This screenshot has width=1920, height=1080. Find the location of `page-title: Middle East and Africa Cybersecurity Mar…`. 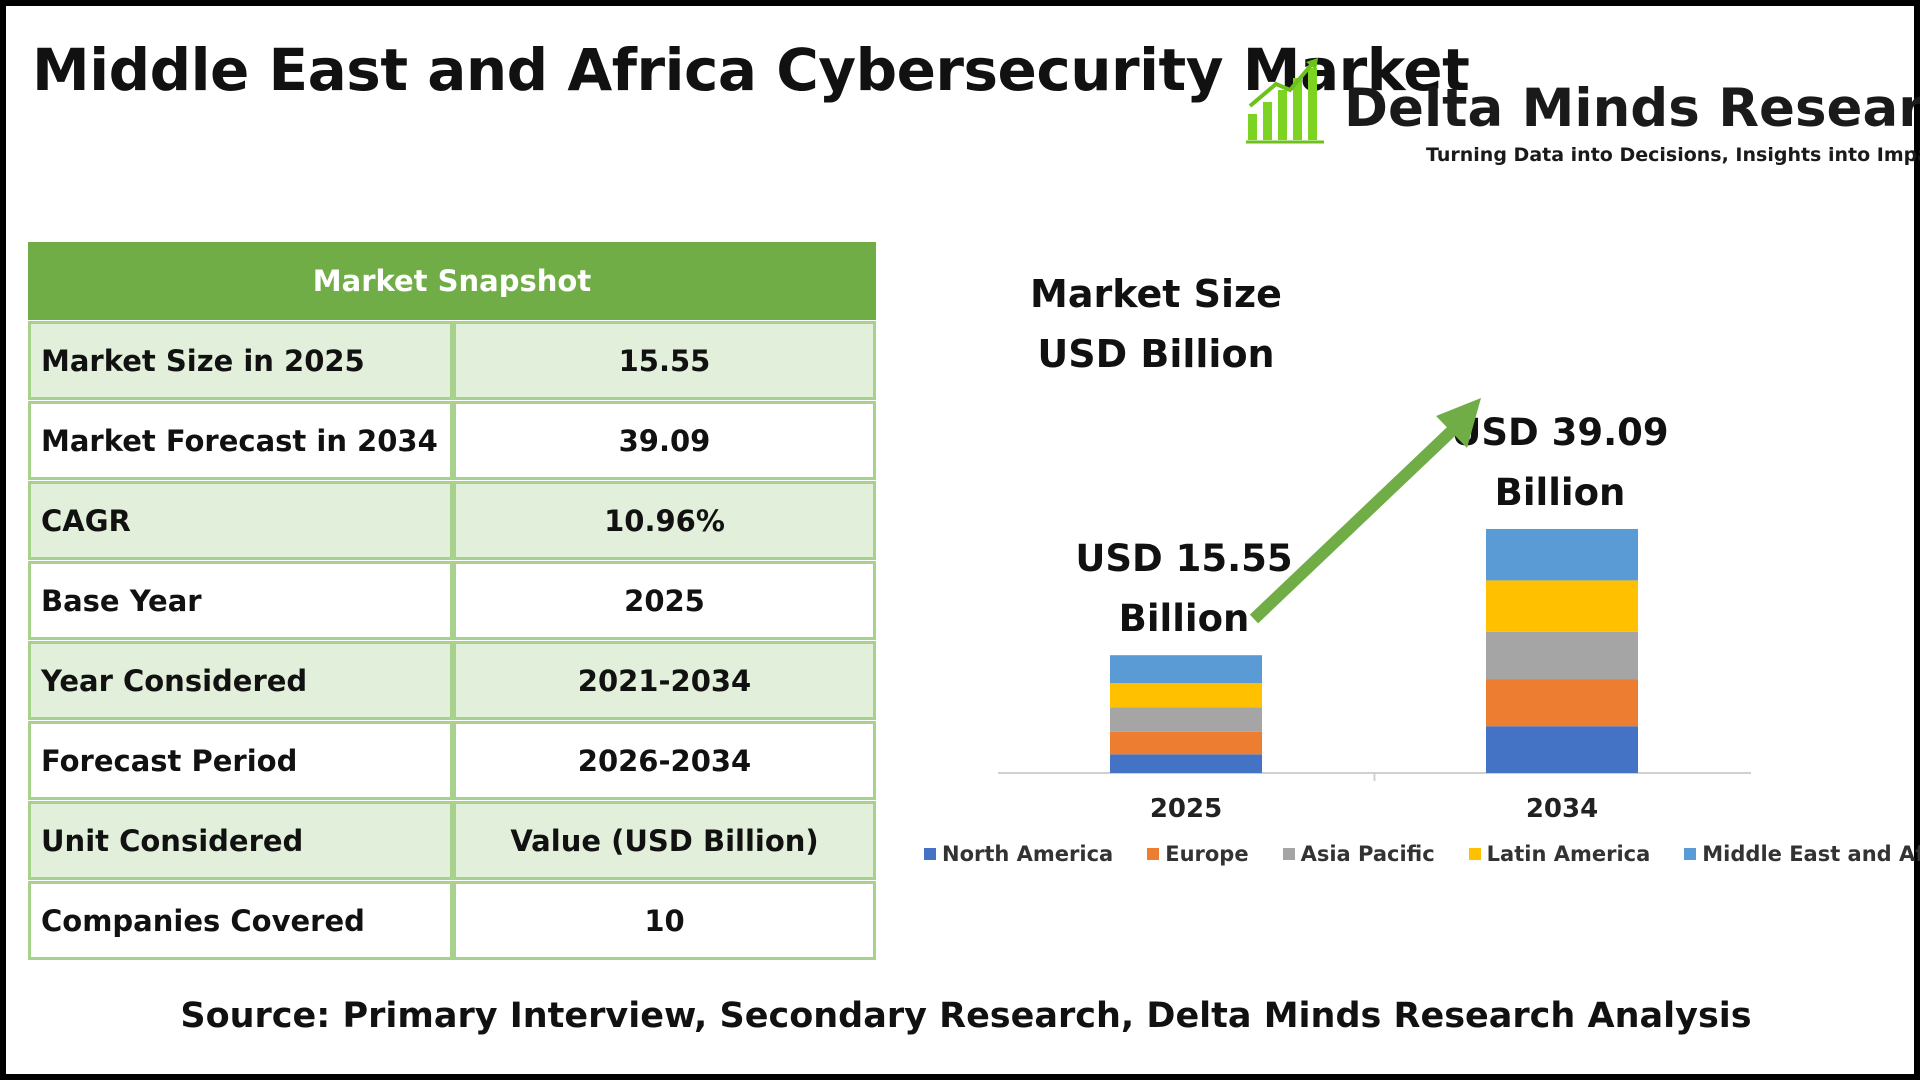

page-title: Middle East and Africa Cybersecurity Mar… is located at coordinates (751, 70).